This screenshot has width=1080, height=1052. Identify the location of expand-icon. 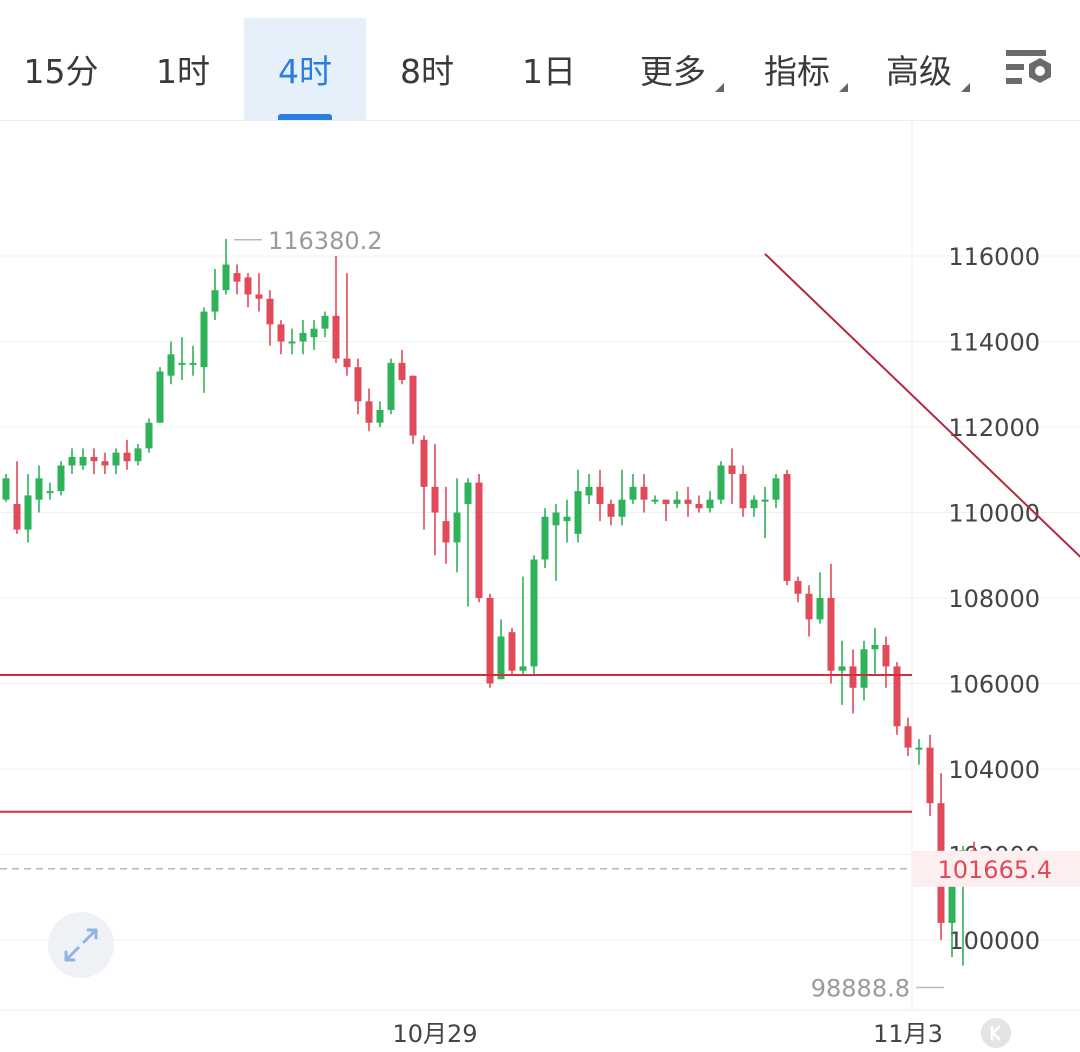
(81, 945).